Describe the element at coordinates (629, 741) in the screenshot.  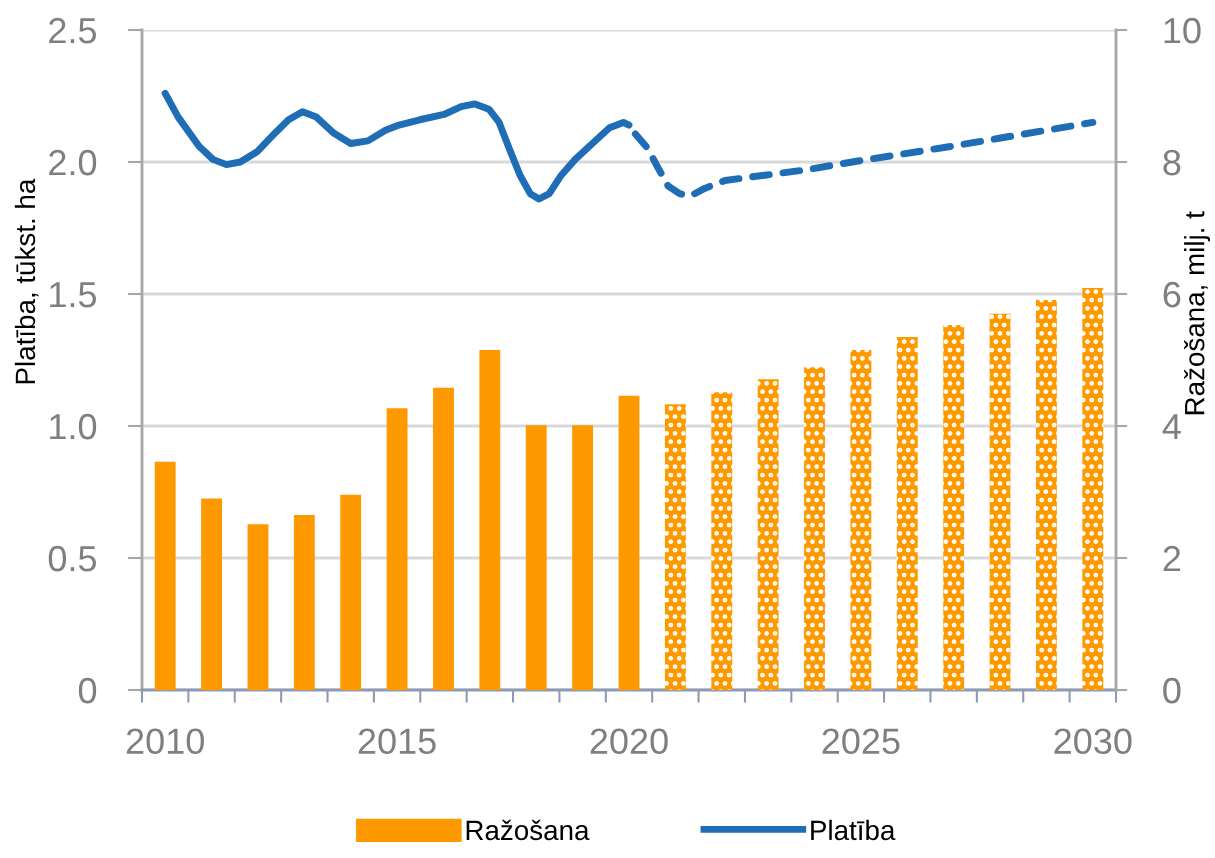
I see `x-tick-label: 2020` at that location.